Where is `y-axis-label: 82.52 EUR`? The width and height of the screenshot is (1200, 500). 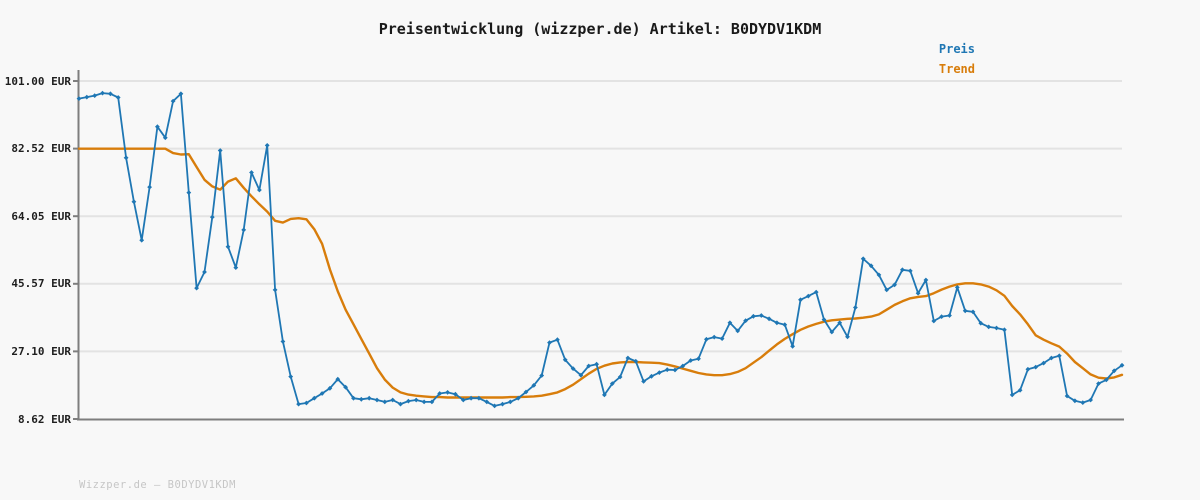
y-axis-label: 82.52 EUR is located at coordinates (41, 149).